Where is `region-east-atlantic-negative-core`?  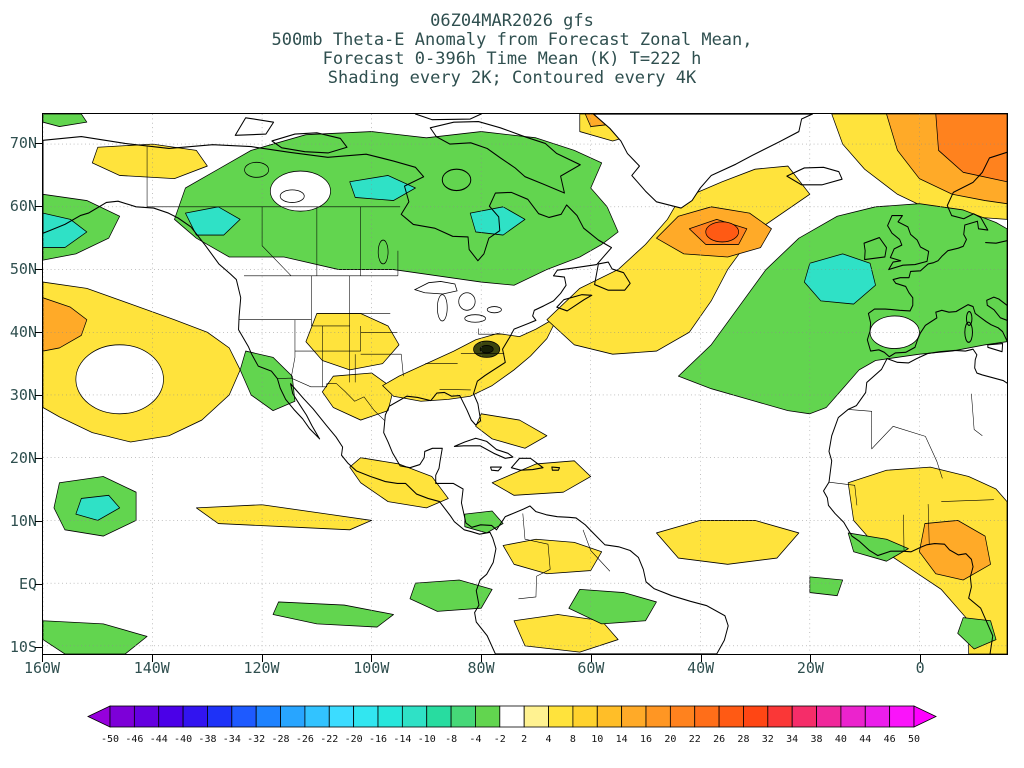 region-east-atlantic-negative-core is located at coordinates (839, 279).